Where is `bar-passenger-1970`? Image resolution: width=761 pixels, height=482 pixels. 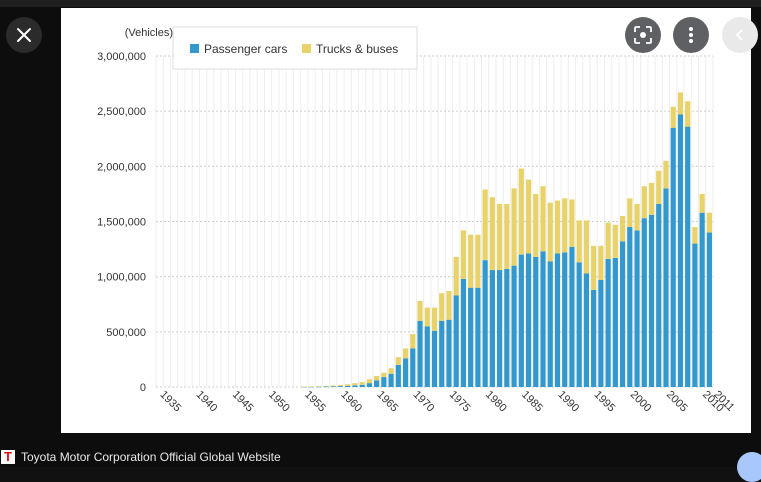 bar-passenger-1970 is located at coordinates (413, 367).